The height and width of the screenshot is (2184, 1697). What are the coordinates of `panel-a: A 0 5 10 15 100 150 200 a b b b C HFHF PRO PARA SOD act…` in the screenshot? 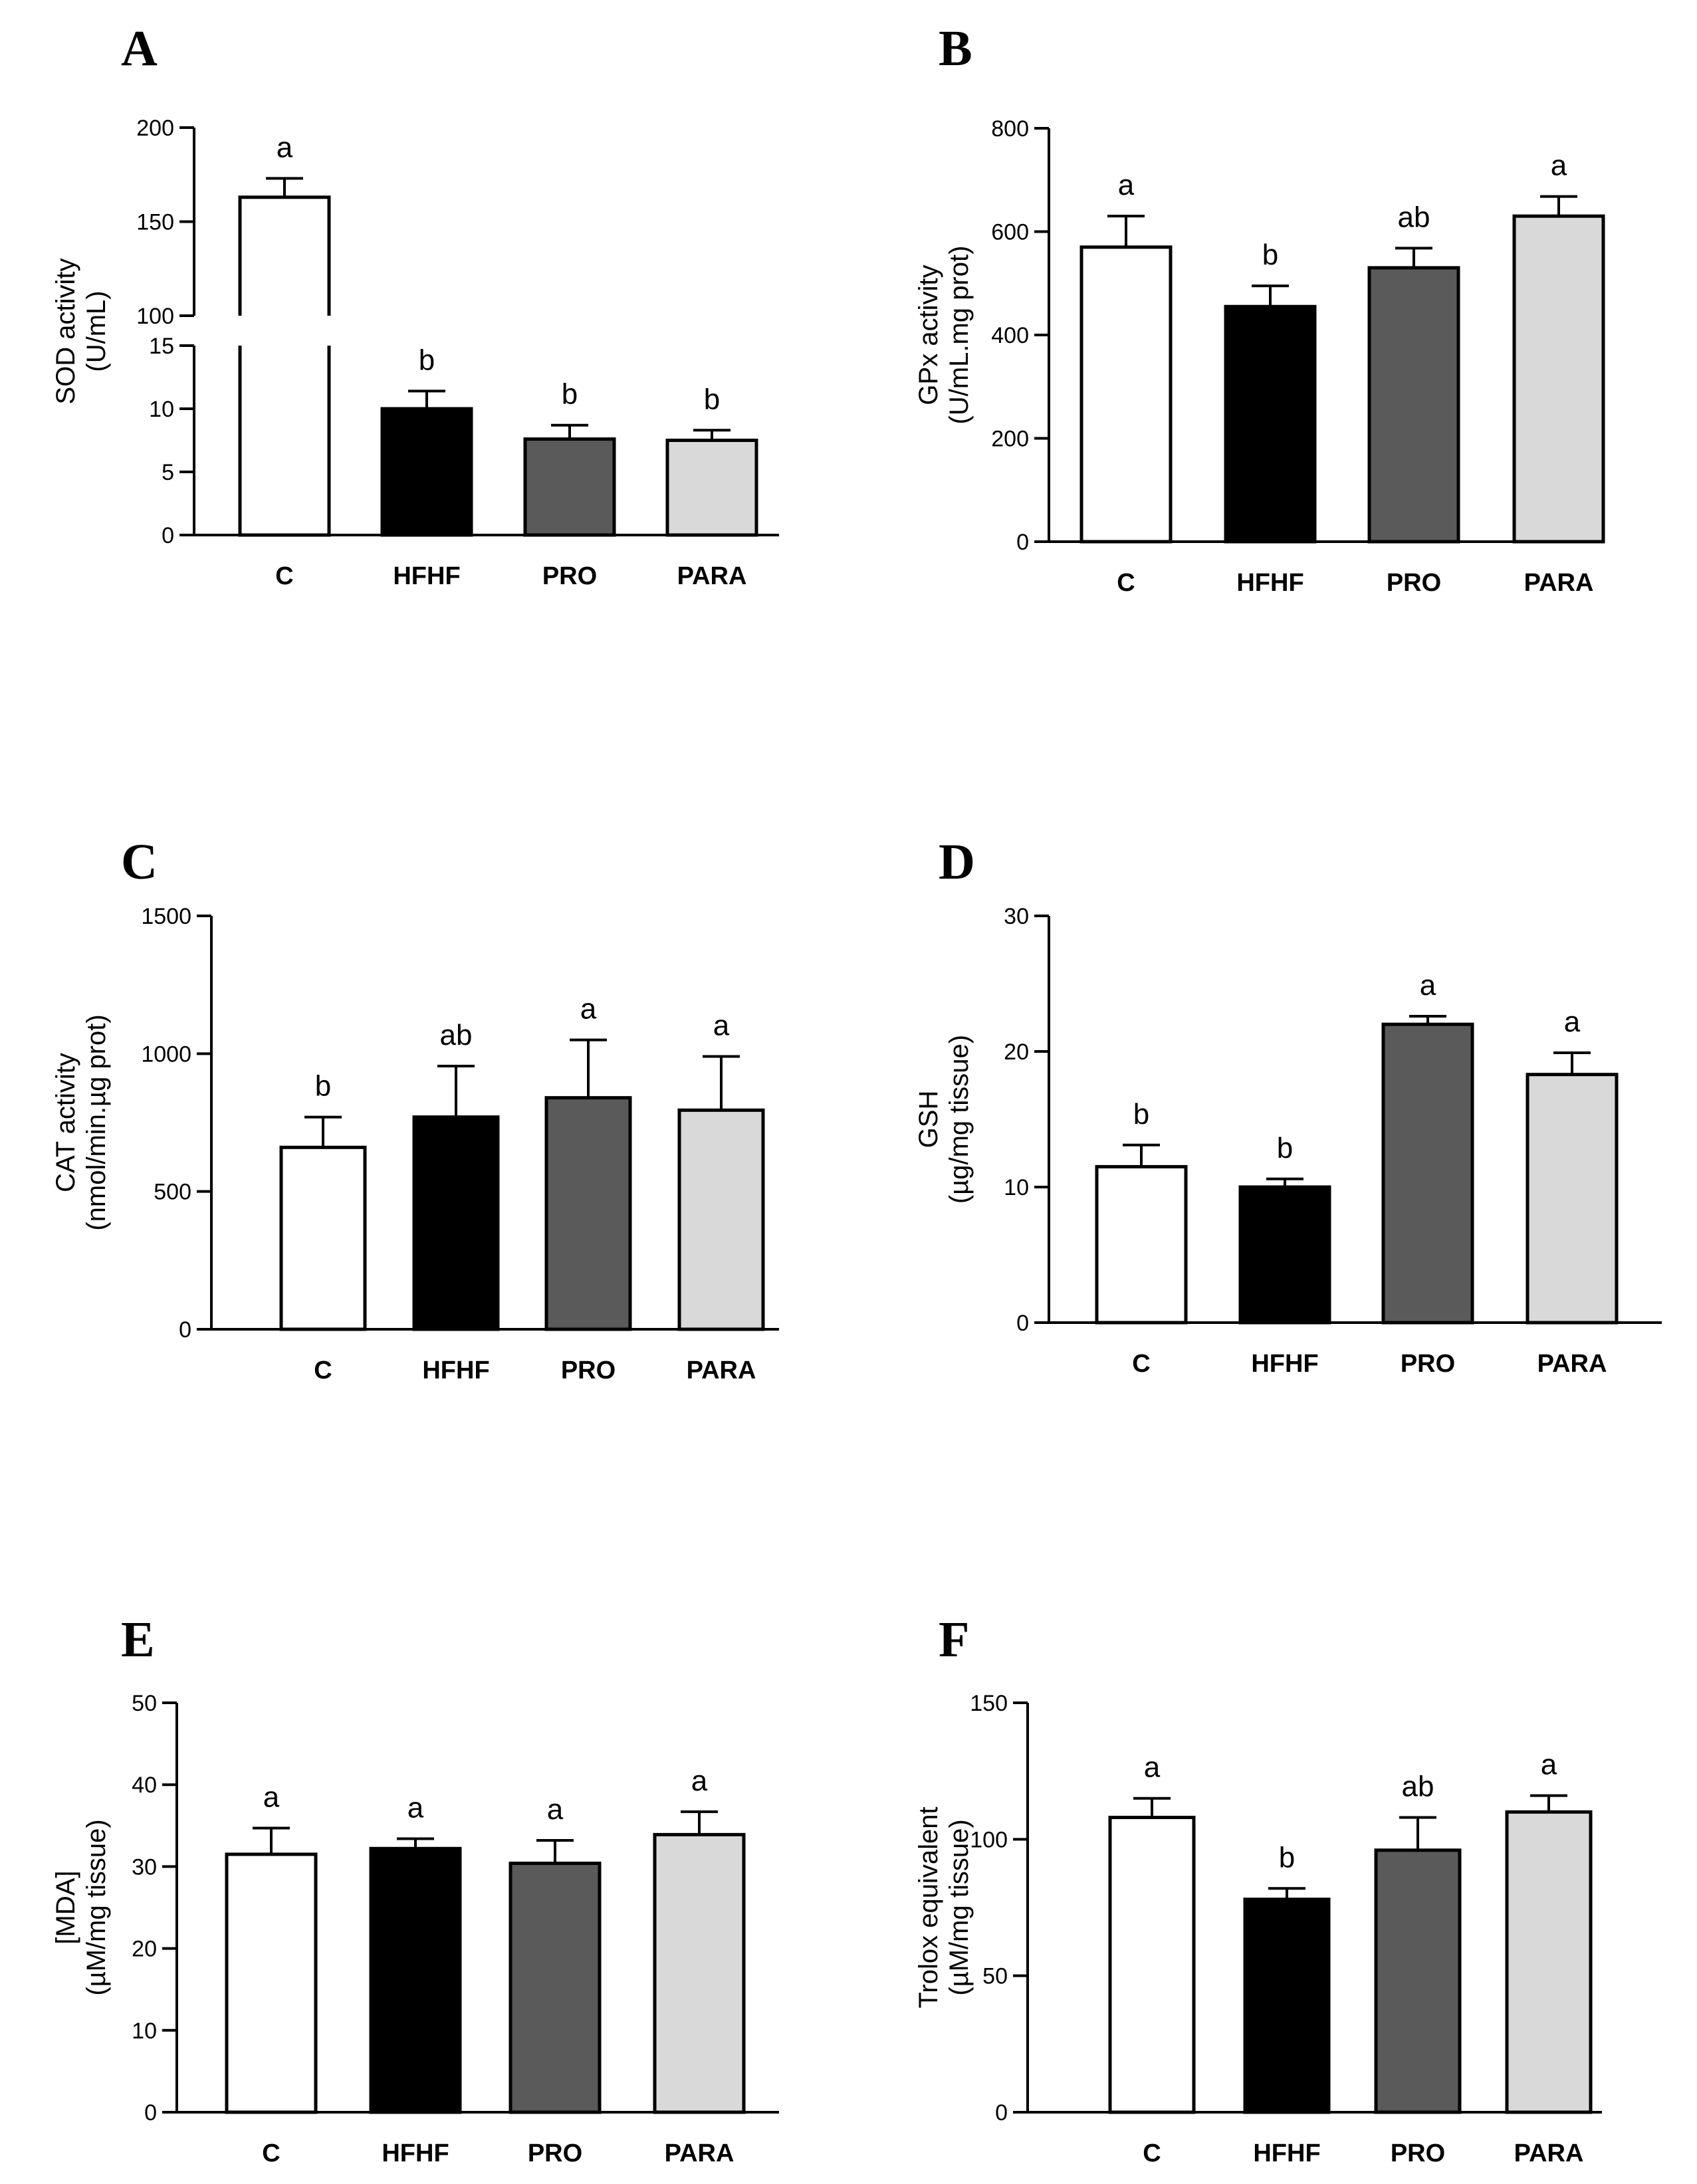 It's located at (415, 305).